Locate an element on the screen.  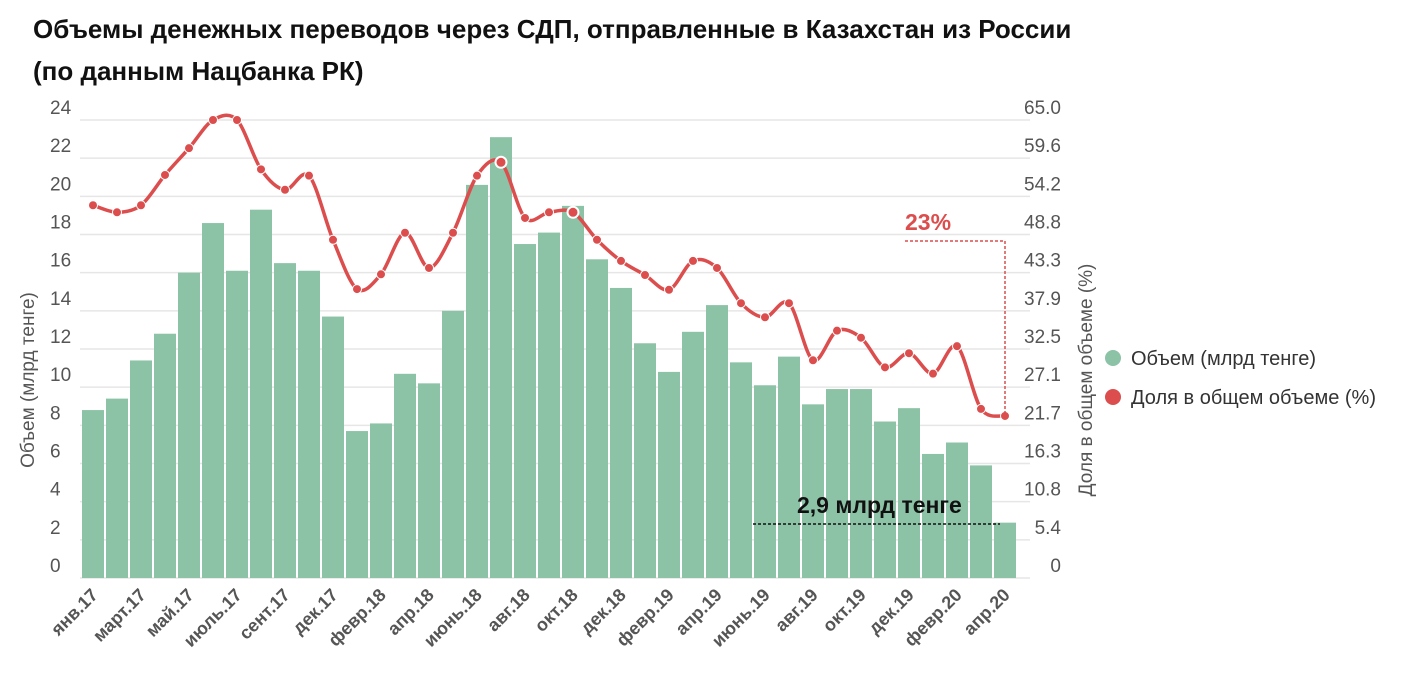
legend-item-share: Доля в общем объеме (%) is located at coordinates (1240, 398).